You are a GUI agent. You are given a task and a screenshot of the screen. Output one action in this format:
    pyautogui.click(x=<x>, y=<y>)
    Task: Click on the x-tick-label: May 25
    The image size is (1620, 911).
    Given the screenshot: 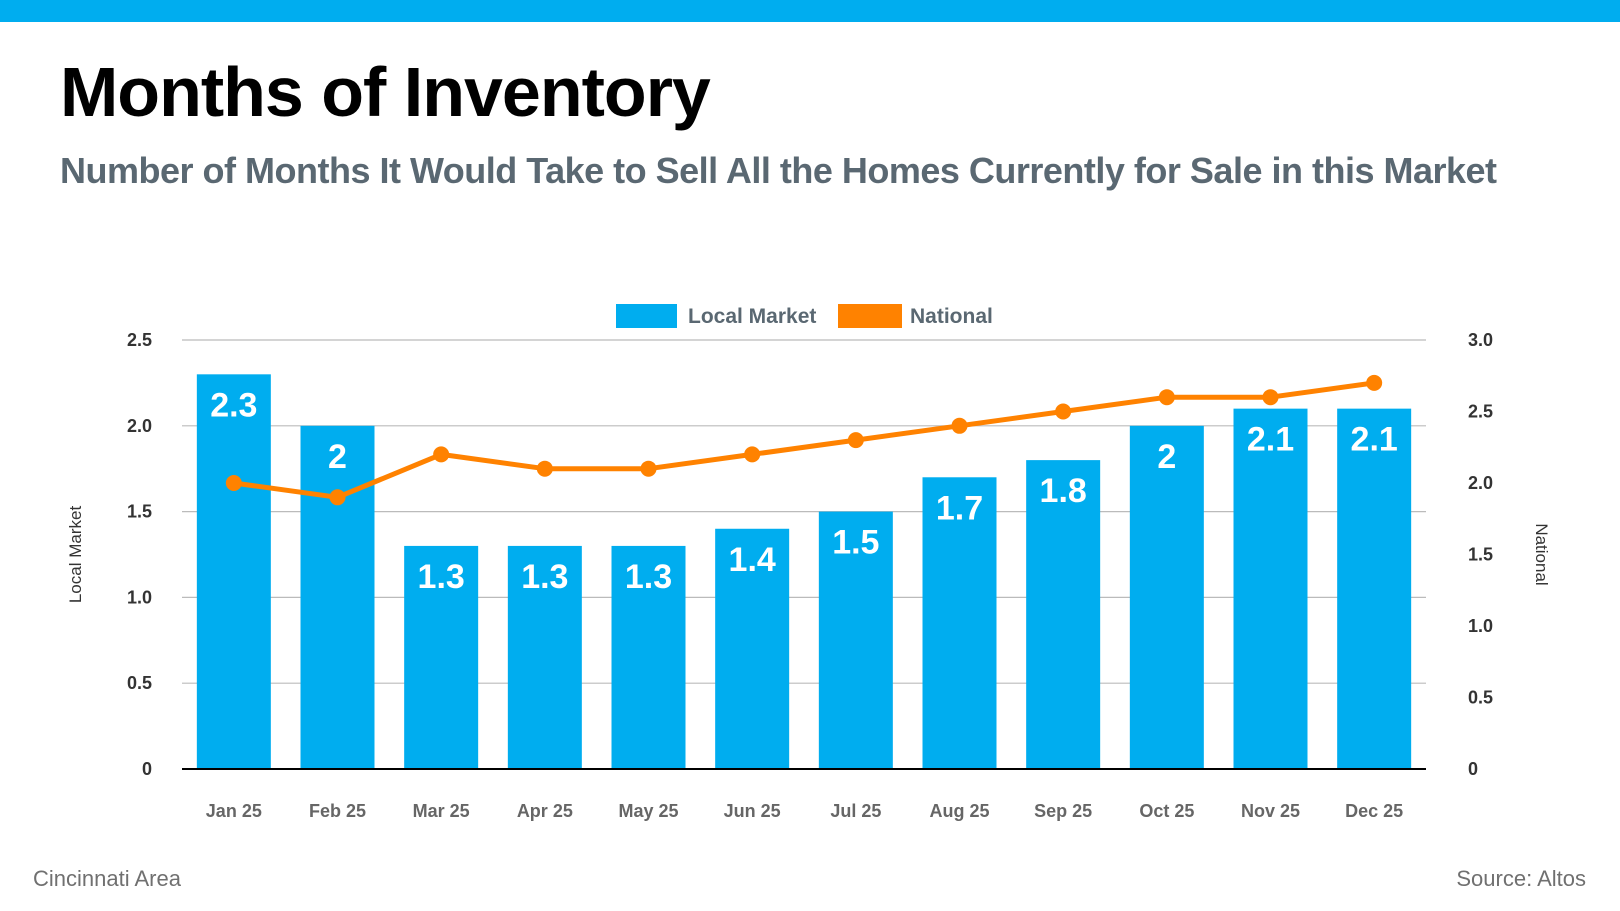 What is the action you would take?
    pyautogui.click(x=648, y=811)
    